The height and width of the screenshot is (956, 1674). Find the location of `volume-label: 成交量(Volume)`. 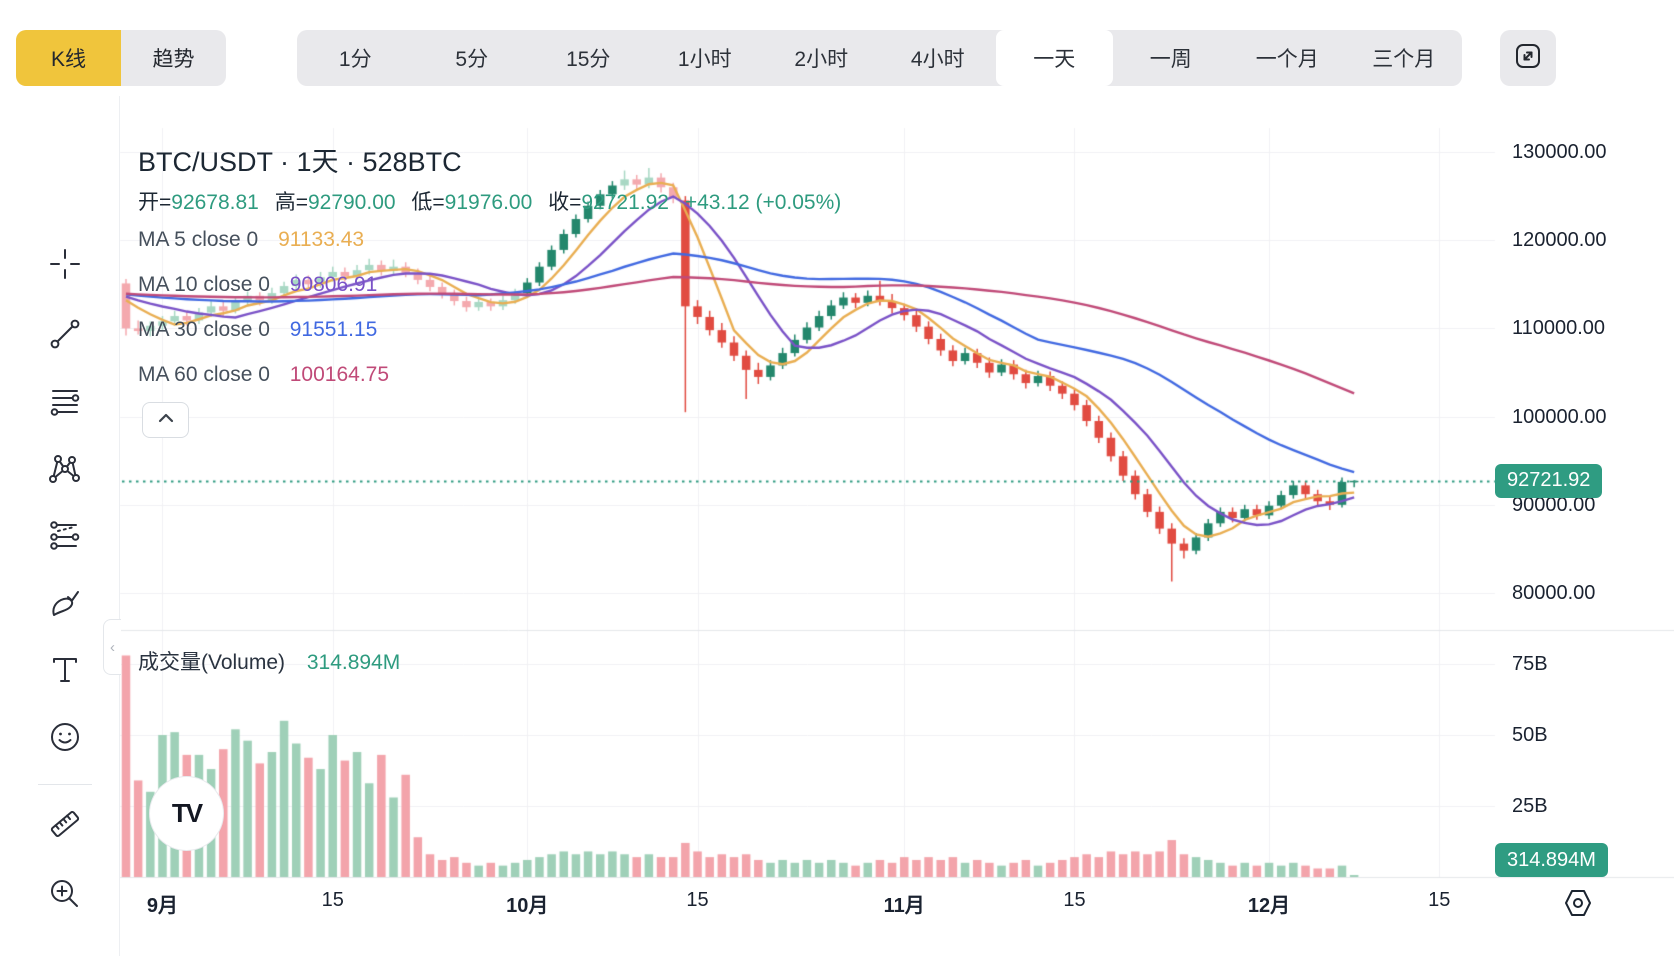

volume-label: 成交量(Volume) is located at coordinates (212, 662).